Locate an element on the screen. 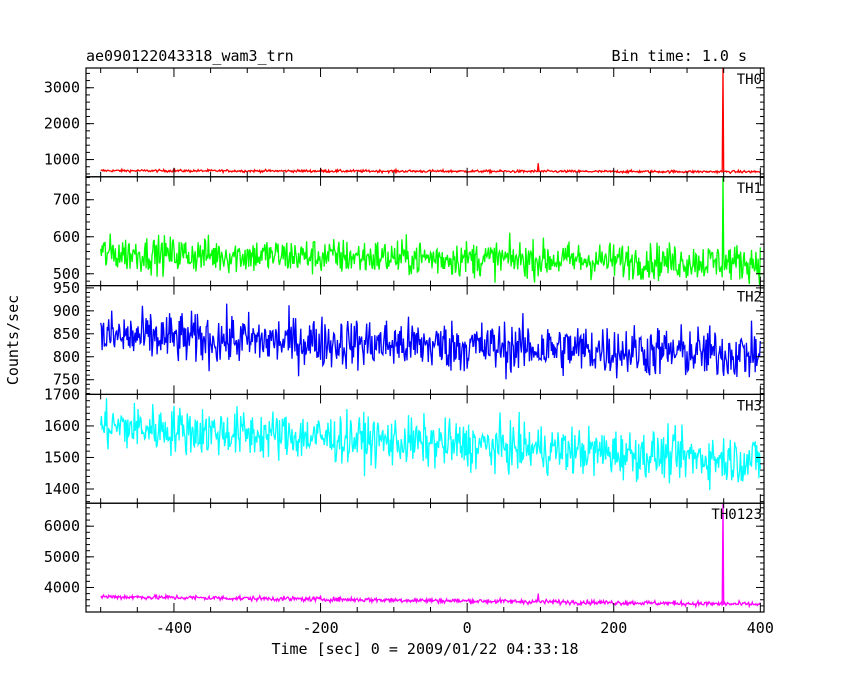  x-tick-label: -400 is located at coordinates (174, 628).